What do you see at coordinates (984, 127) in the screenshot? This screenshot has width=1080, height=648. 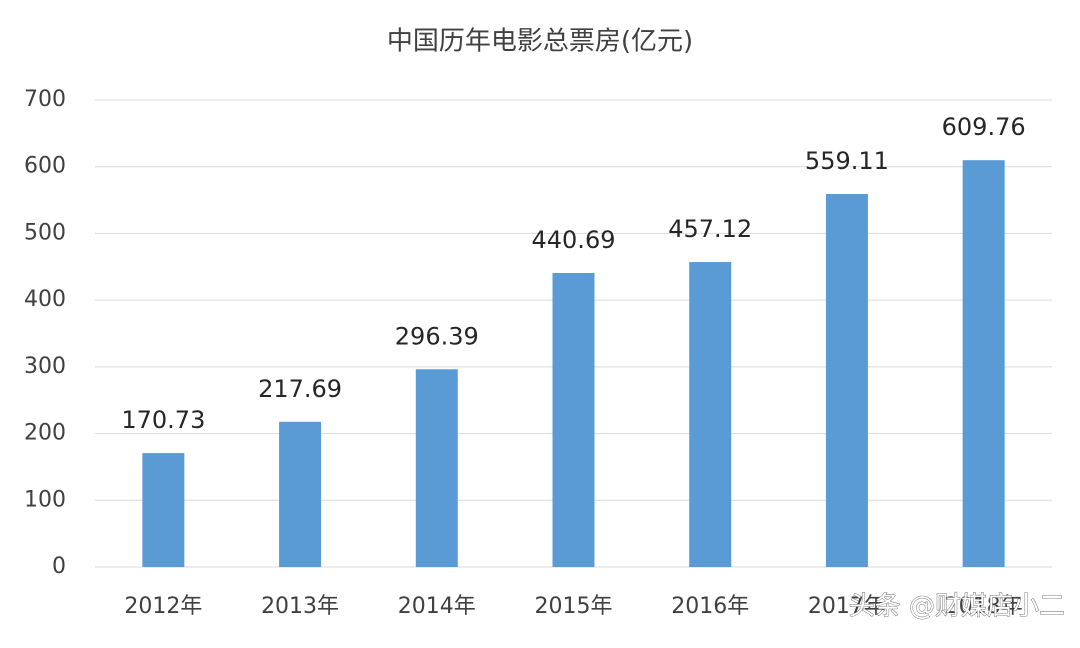 I see `value-label: 609.76` at bounding box center [984, 127].